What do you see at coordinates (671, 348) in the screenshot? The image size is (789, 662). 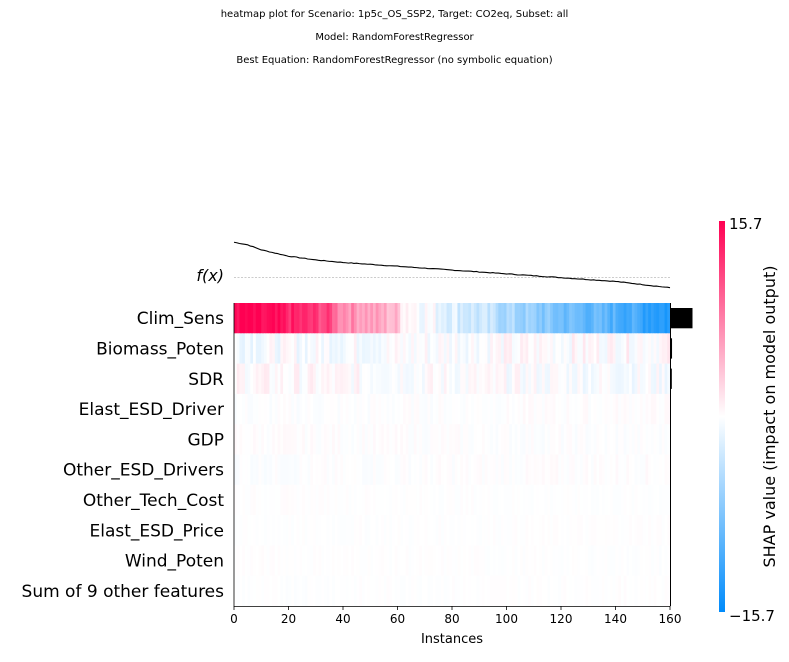 I see `importance-bar` at bounding box center [671, 348].